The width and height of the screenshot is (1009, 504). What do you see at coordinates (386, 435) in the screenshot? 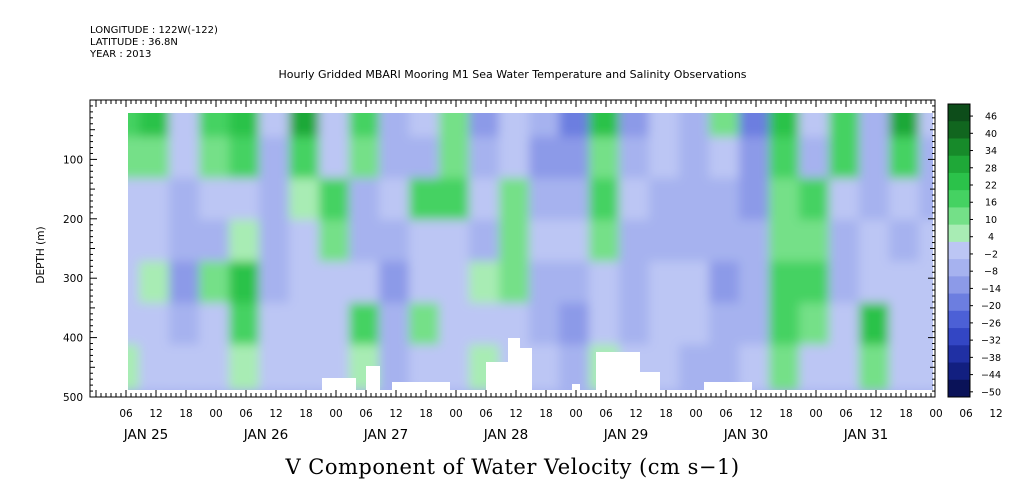
I see `x-day-label: JAN 27` at bounding box center [386, 435].